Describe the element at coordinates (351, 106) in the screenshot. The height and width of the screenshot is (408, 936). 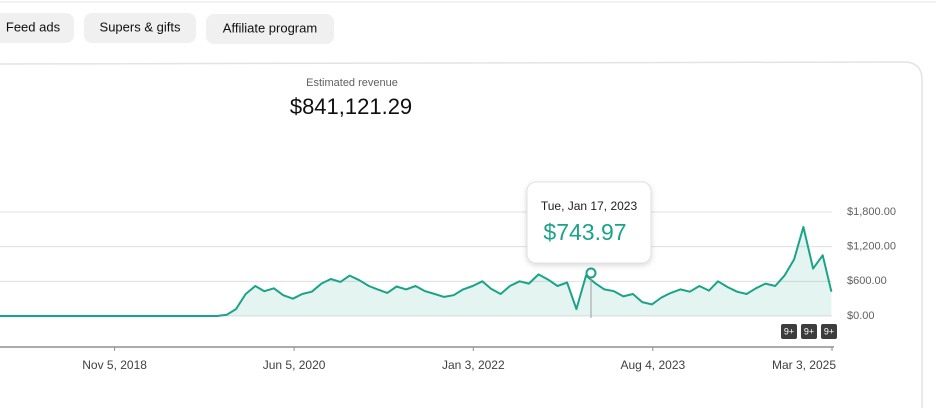
I see `metric-value: $841,121.29` at that location.